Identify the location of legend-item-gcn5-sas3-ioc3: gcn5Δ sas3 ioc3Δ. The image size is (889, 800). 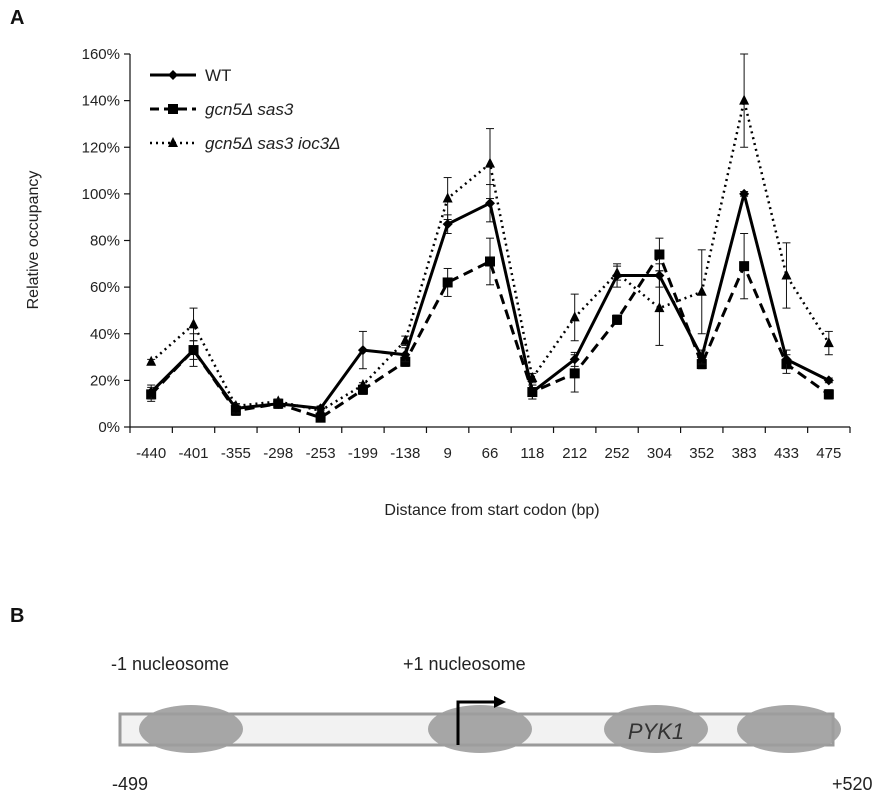
(245, 143).